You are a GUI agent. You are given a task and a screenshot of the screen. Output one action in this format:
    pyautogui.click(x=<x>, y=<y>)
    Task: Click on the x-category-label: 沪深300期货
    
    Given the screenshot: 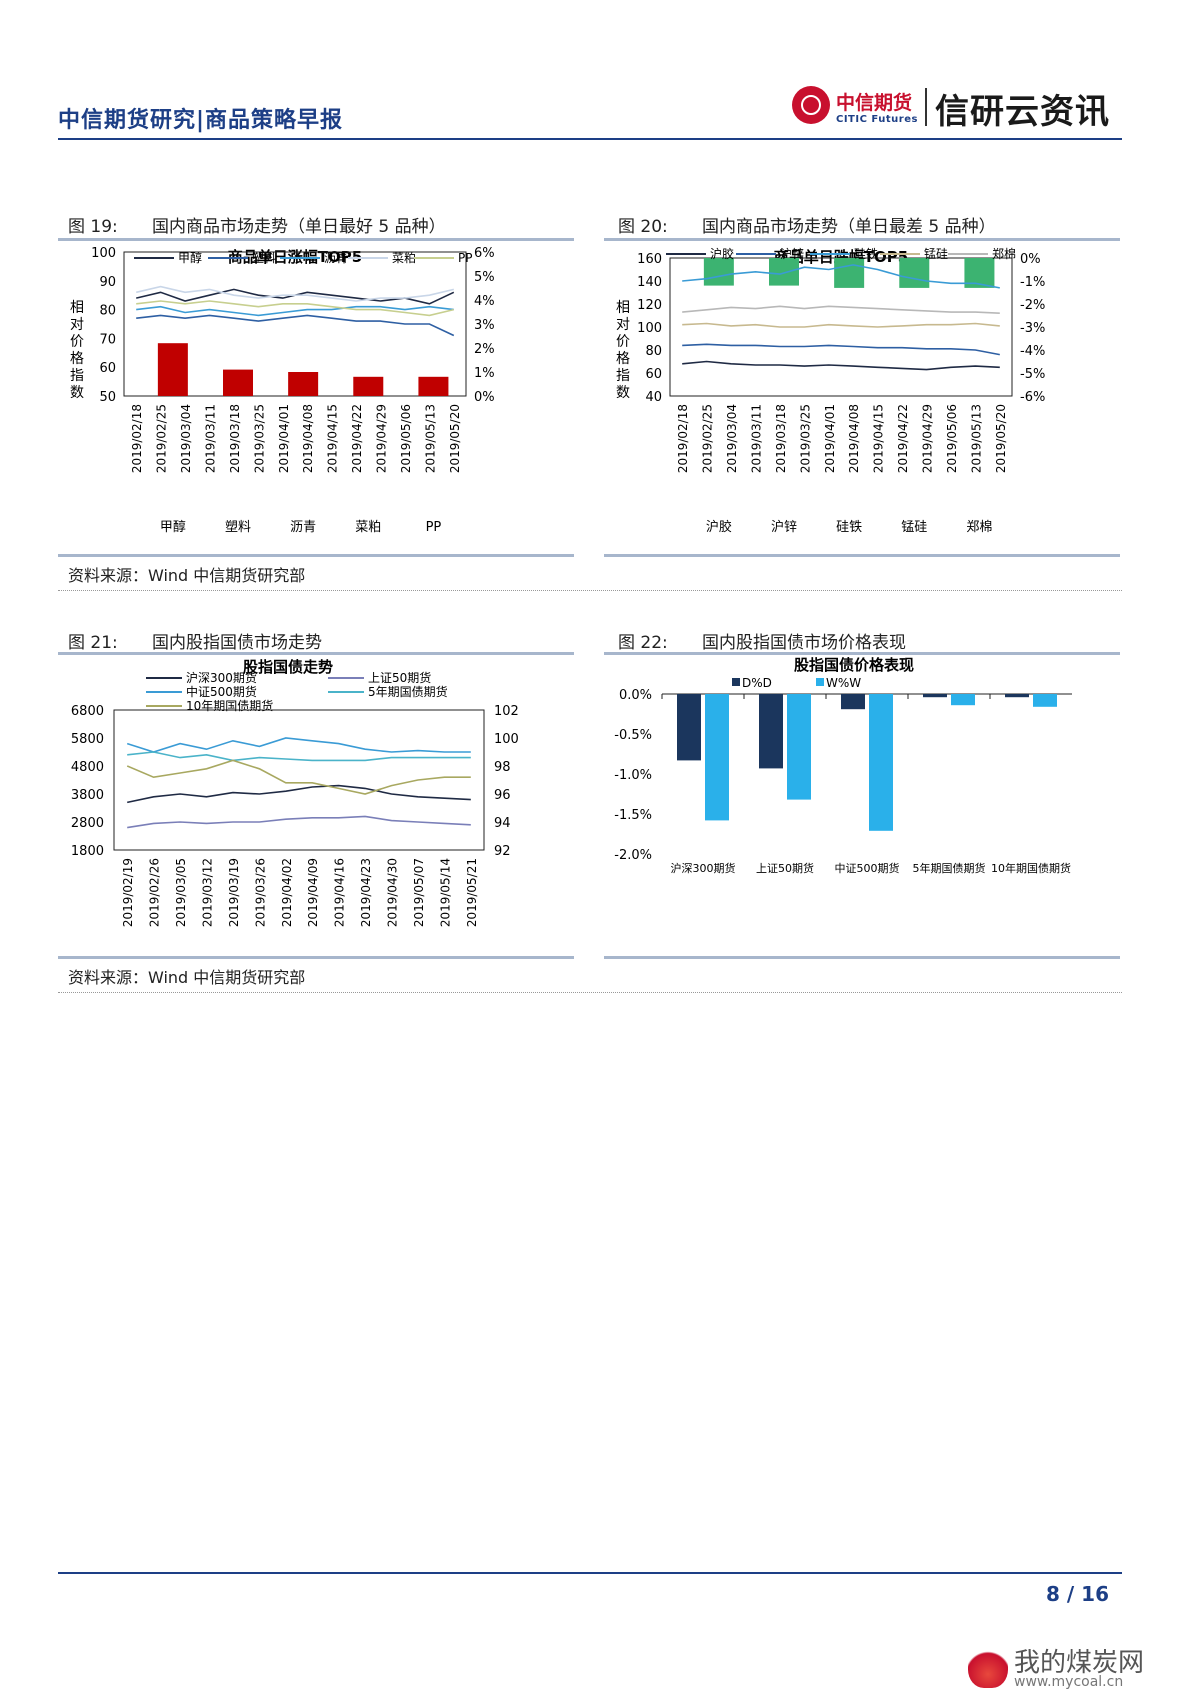 What is the action you would take?
    pyautogui.click(x=703, y=868)
    